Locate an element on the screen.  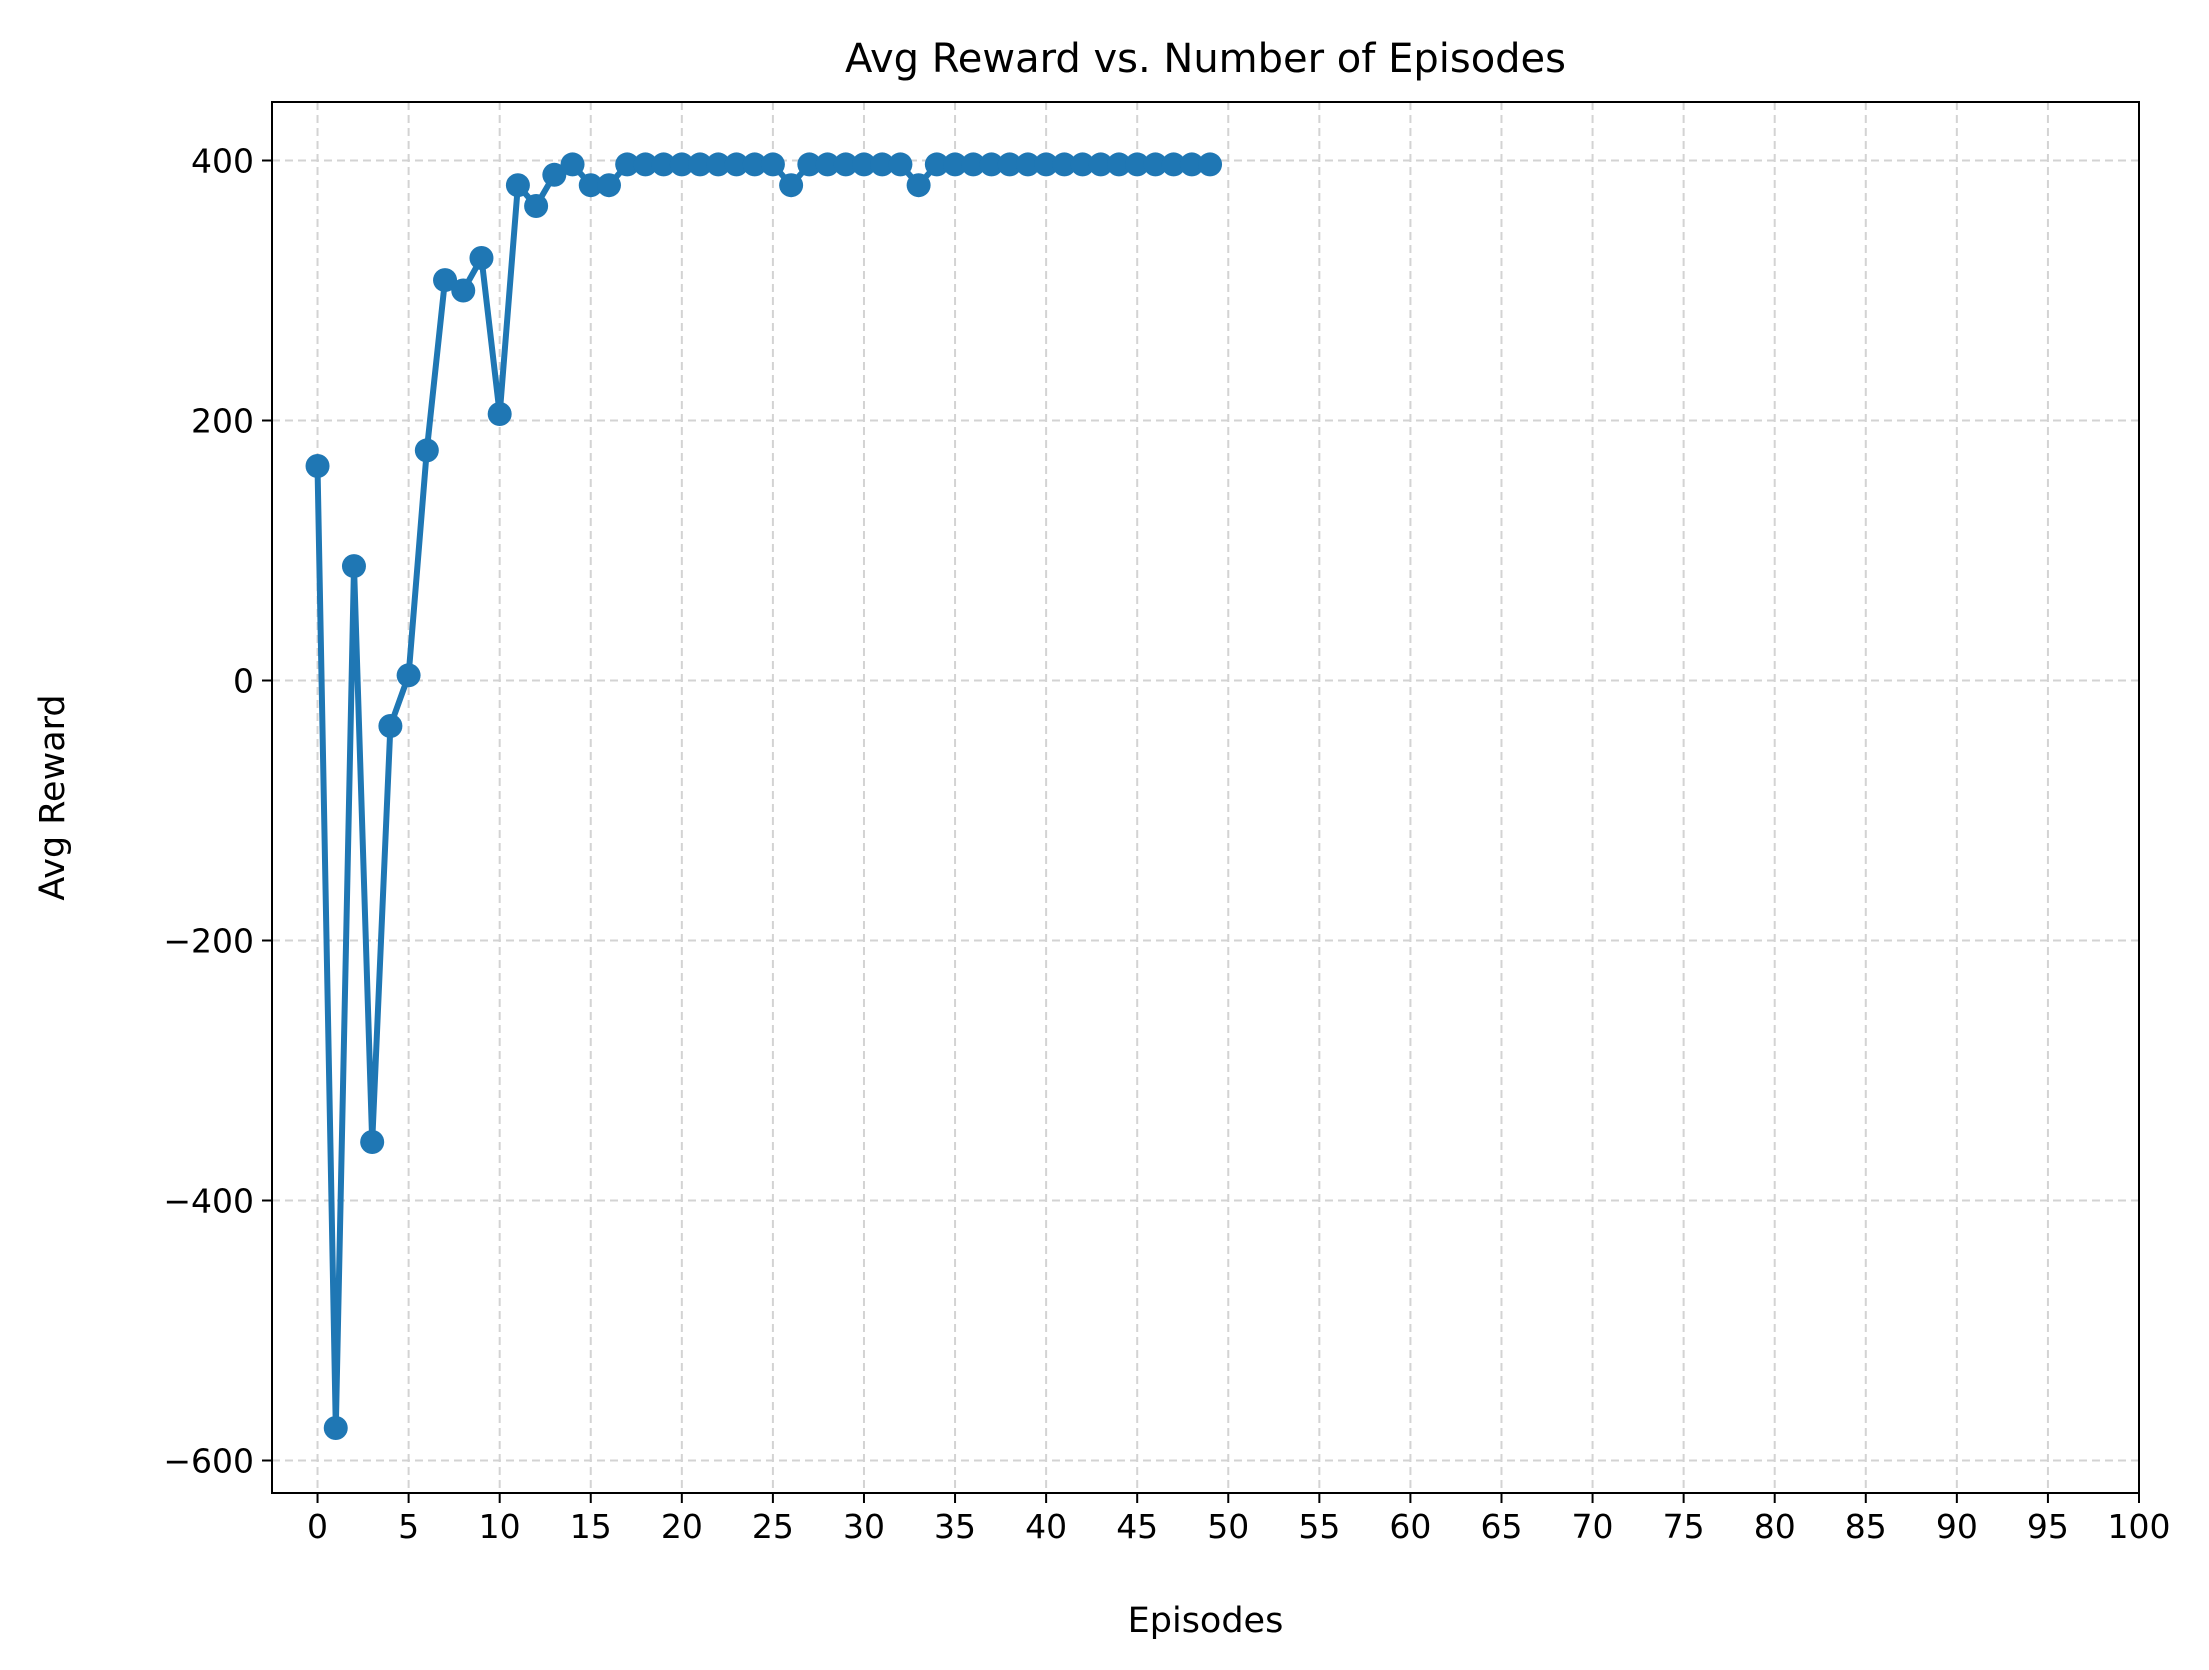
x-tick-label: 10 is located at coordinates (500, 1526).